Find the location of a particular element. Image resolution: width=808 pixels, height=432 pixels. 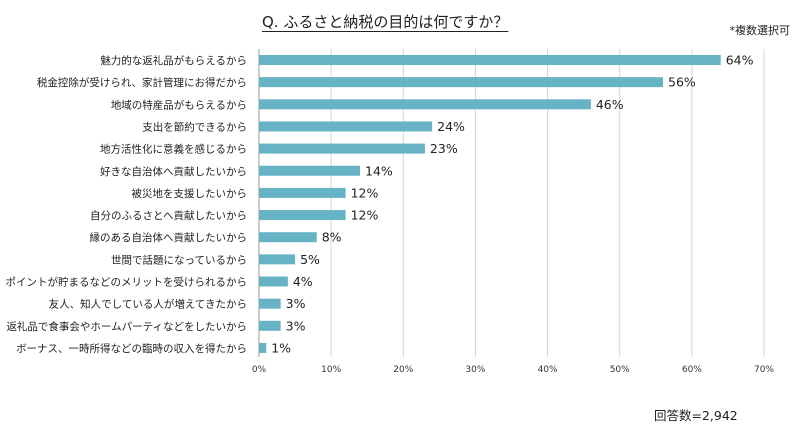

category-label: 地域の特産品がもらえるから is located at coordinates (179, 104).